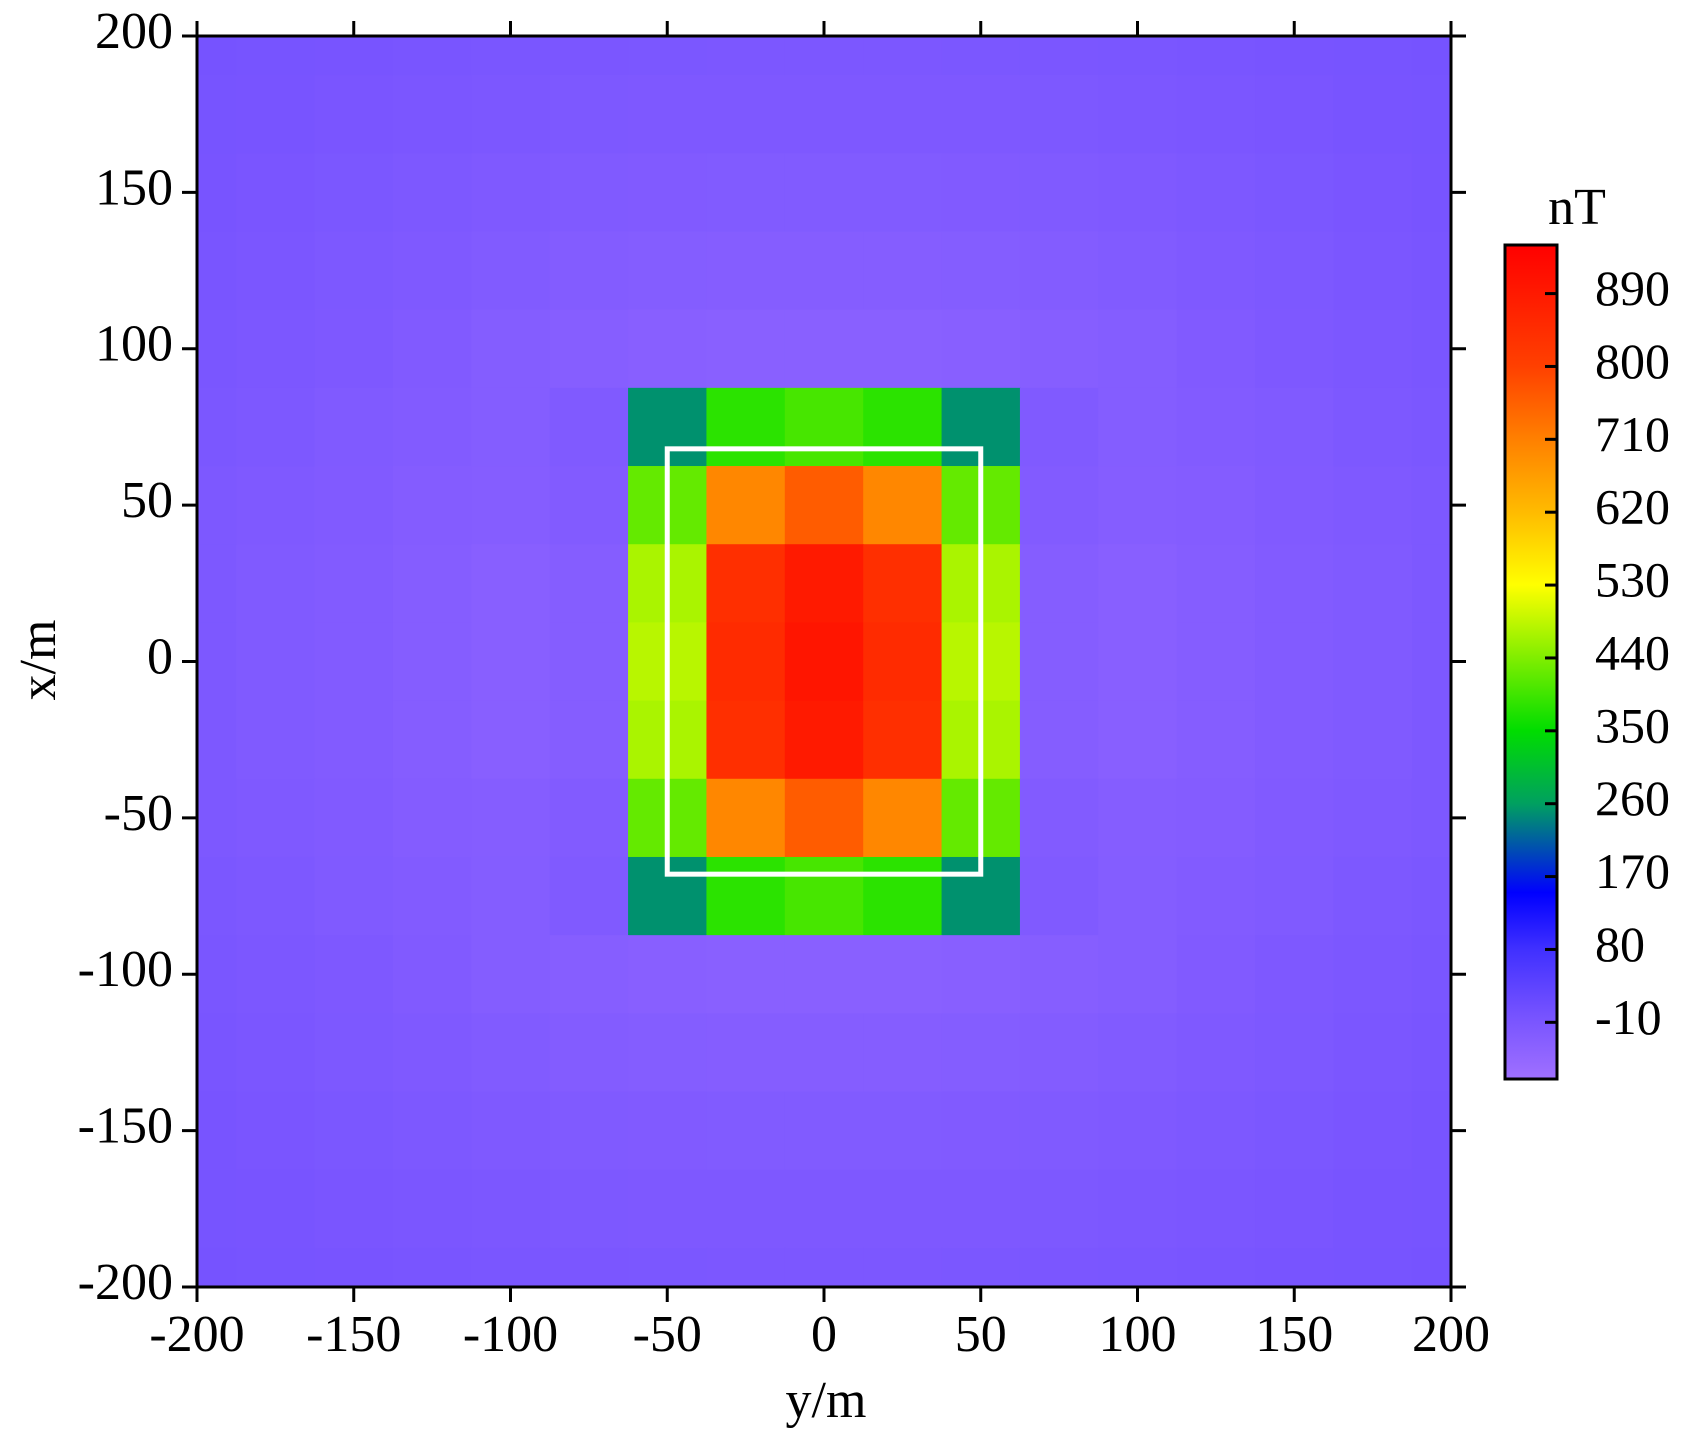  I want to click on y-tick-label: 0, so click(160, 656).